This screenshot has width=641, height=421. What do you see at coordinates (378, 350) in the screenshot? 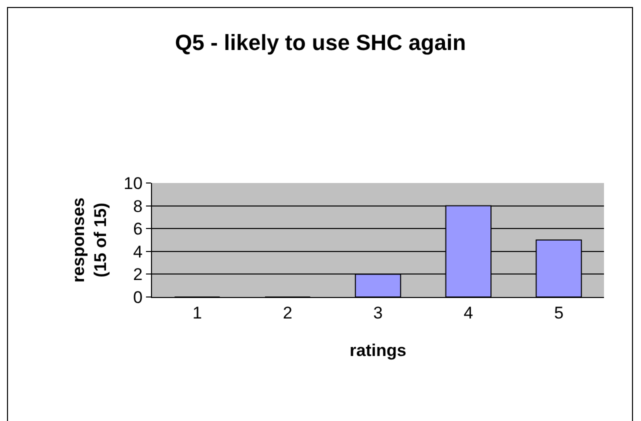
I see `x-axis-title: ratings` at bounding box center [378, 350].